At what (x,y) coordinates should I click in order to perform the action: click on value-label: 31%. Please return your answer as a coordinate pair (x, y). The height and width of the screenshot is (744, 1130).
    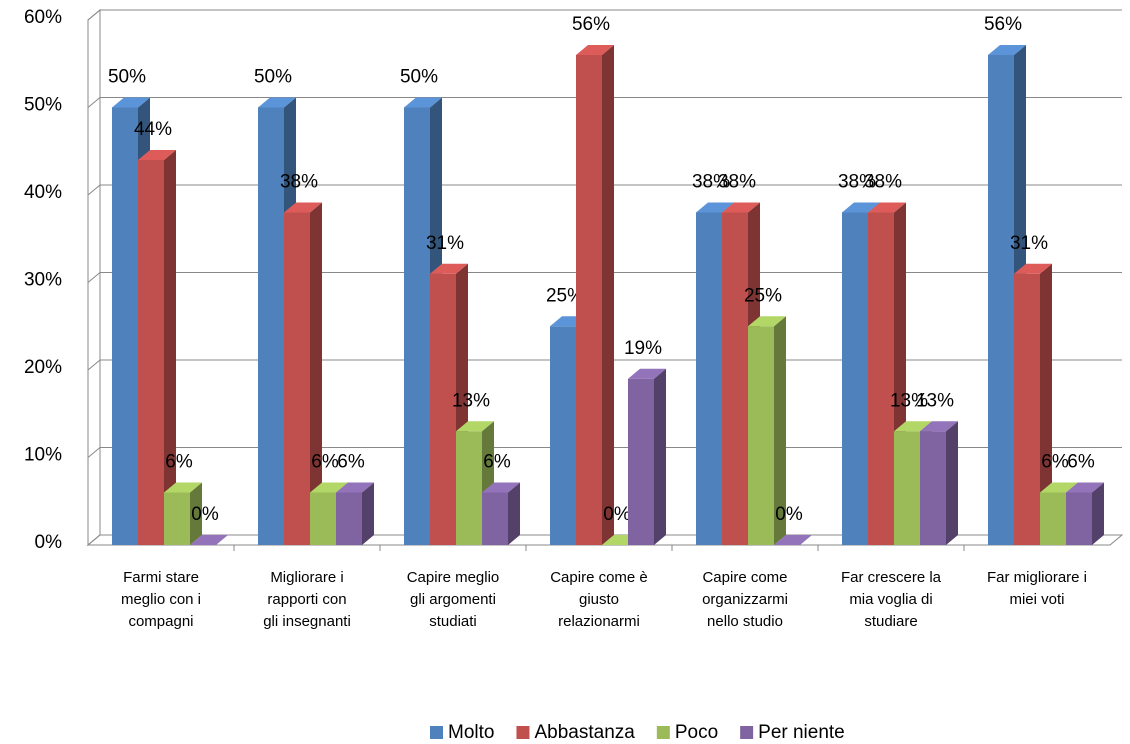
    Looking at the image, I should click on (445, 243).